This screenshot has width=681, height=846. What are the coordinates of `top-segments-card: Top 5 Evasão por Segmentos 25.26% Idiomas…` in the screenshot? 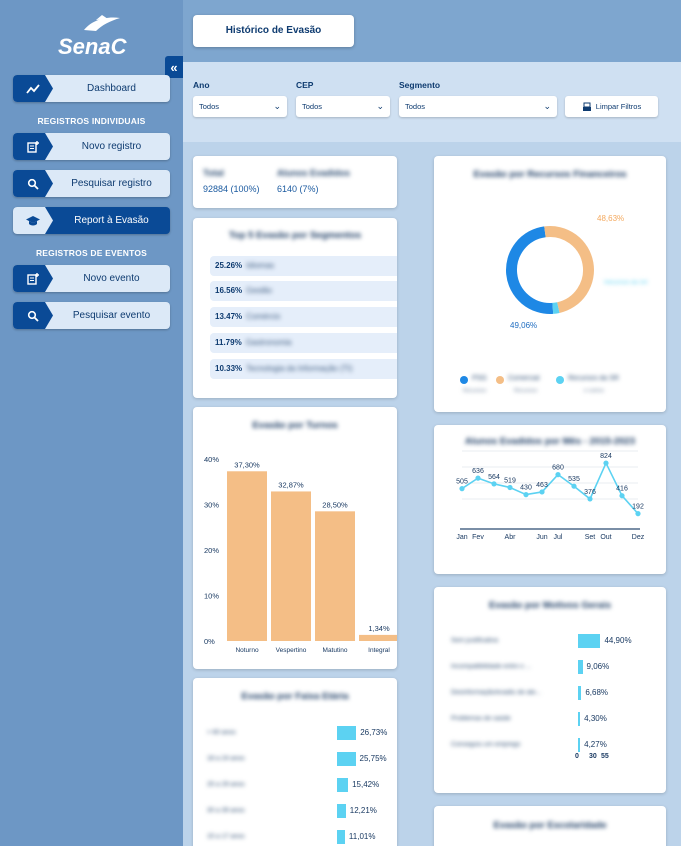 It's located at (295, 308).